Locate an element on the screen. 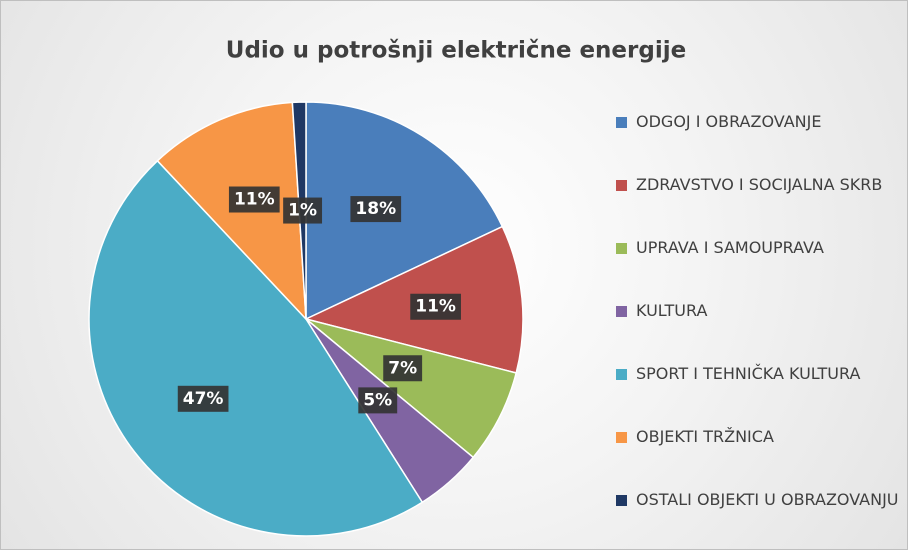  data-label: 7% is located at coordinates (403, 368).